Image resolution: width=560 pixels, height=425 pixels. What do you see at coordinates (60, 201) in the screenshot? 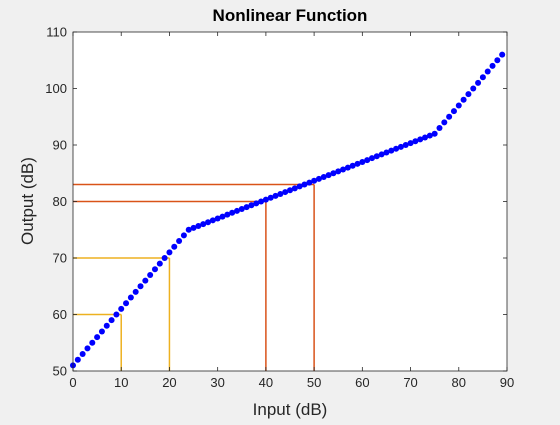
I see `y-tick-label: 80` at bounding box center [60, 201].